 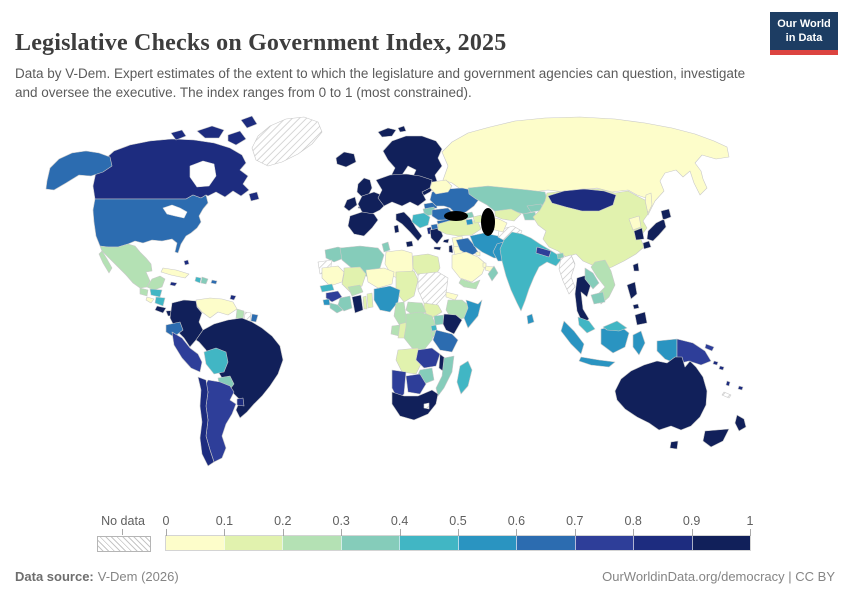 What do you see at coordinates (590, 230) in the screenshot?
I see `country-china` at bounding box center [590, 230].